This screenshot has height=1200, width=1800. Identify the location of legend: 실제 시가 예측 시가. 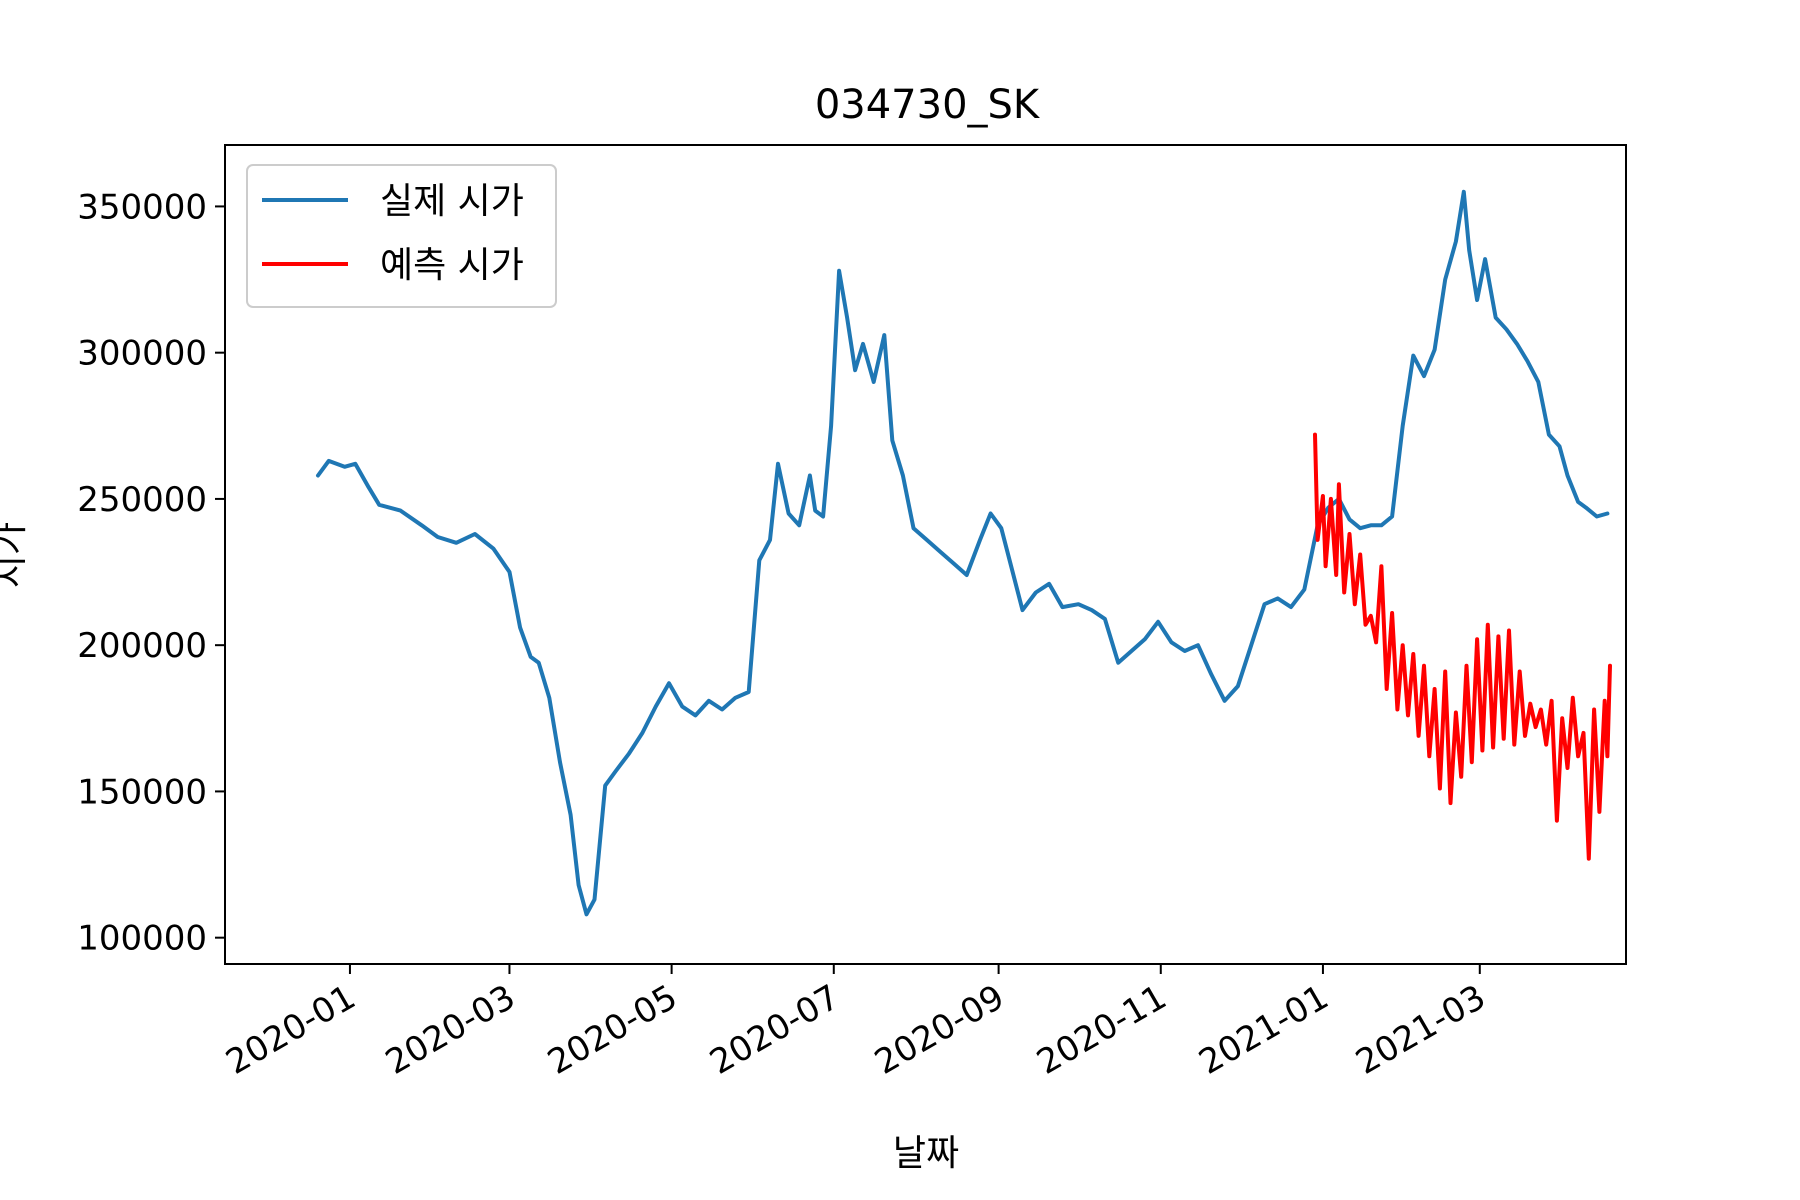
(401, 236).